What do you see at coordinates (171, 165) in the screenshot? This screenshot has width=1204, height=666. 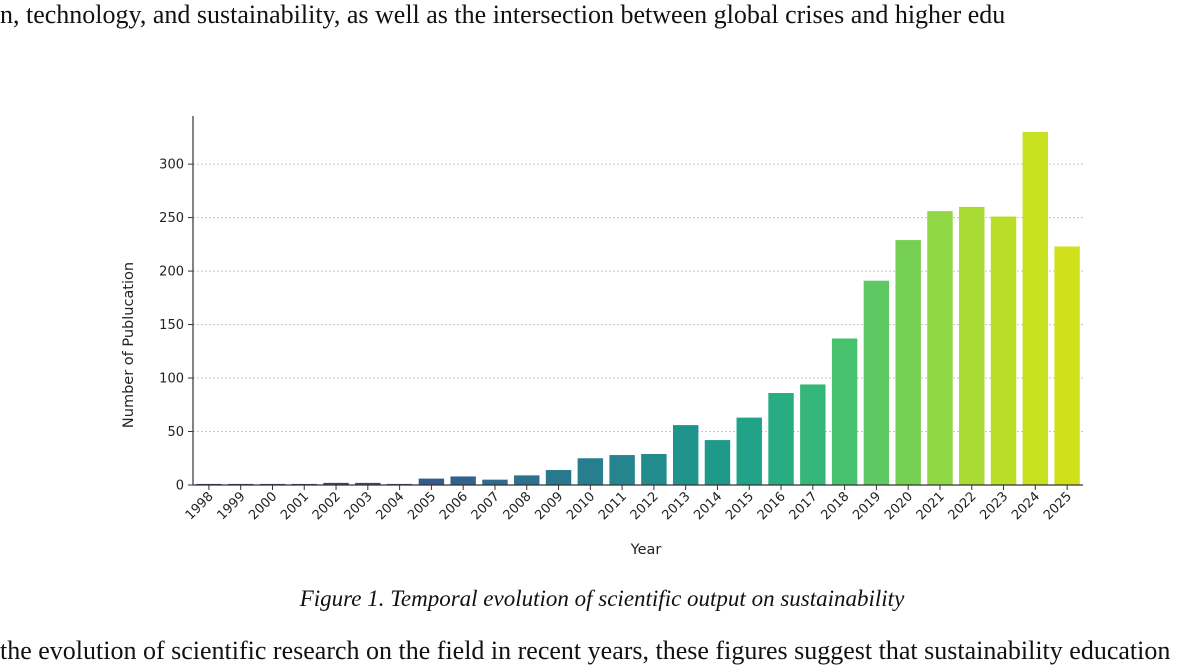 I see `y-tick-label: 300` at bounding box center [171, 165].